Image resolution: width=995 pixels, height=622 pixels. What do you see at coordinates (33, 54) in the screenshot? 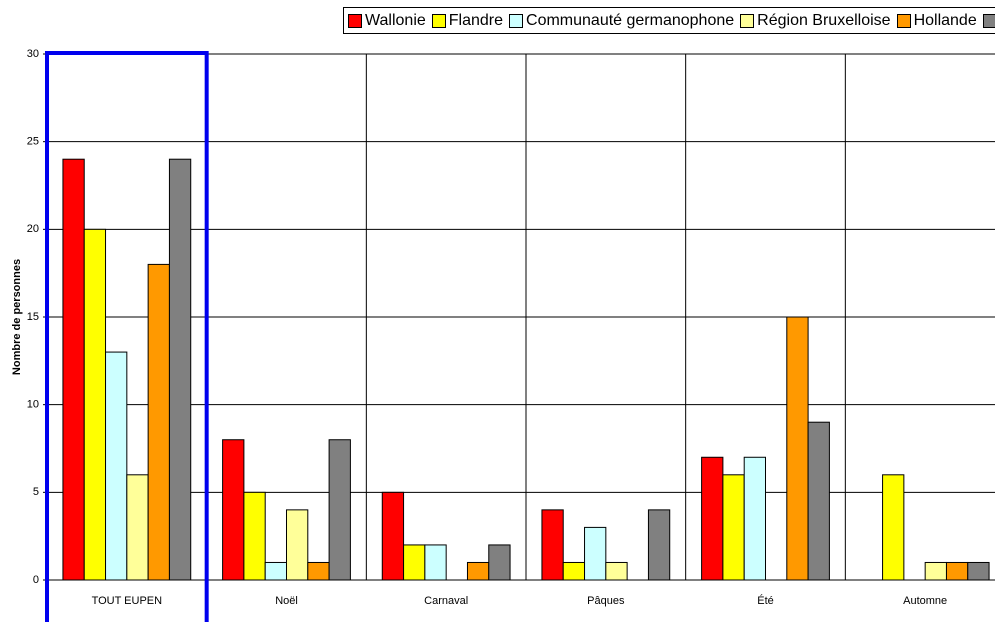
I see `y-tick-label: 30` at bounding box center [33, 54].